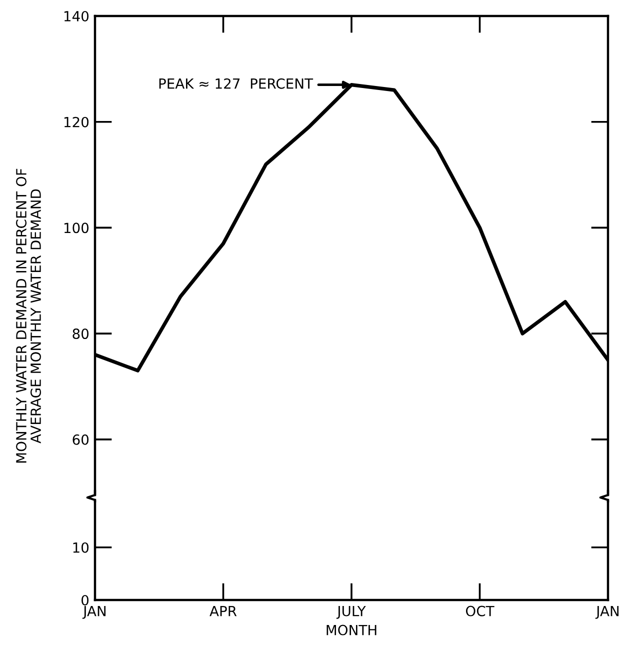 The width and height of the screenshot is (631, 655). I want to click on y-axis-title: MONTHLY WATER DEMAND IN PERCENT OF AVERAGE MONTHLY WATER DEMAND, so click(29, 315).